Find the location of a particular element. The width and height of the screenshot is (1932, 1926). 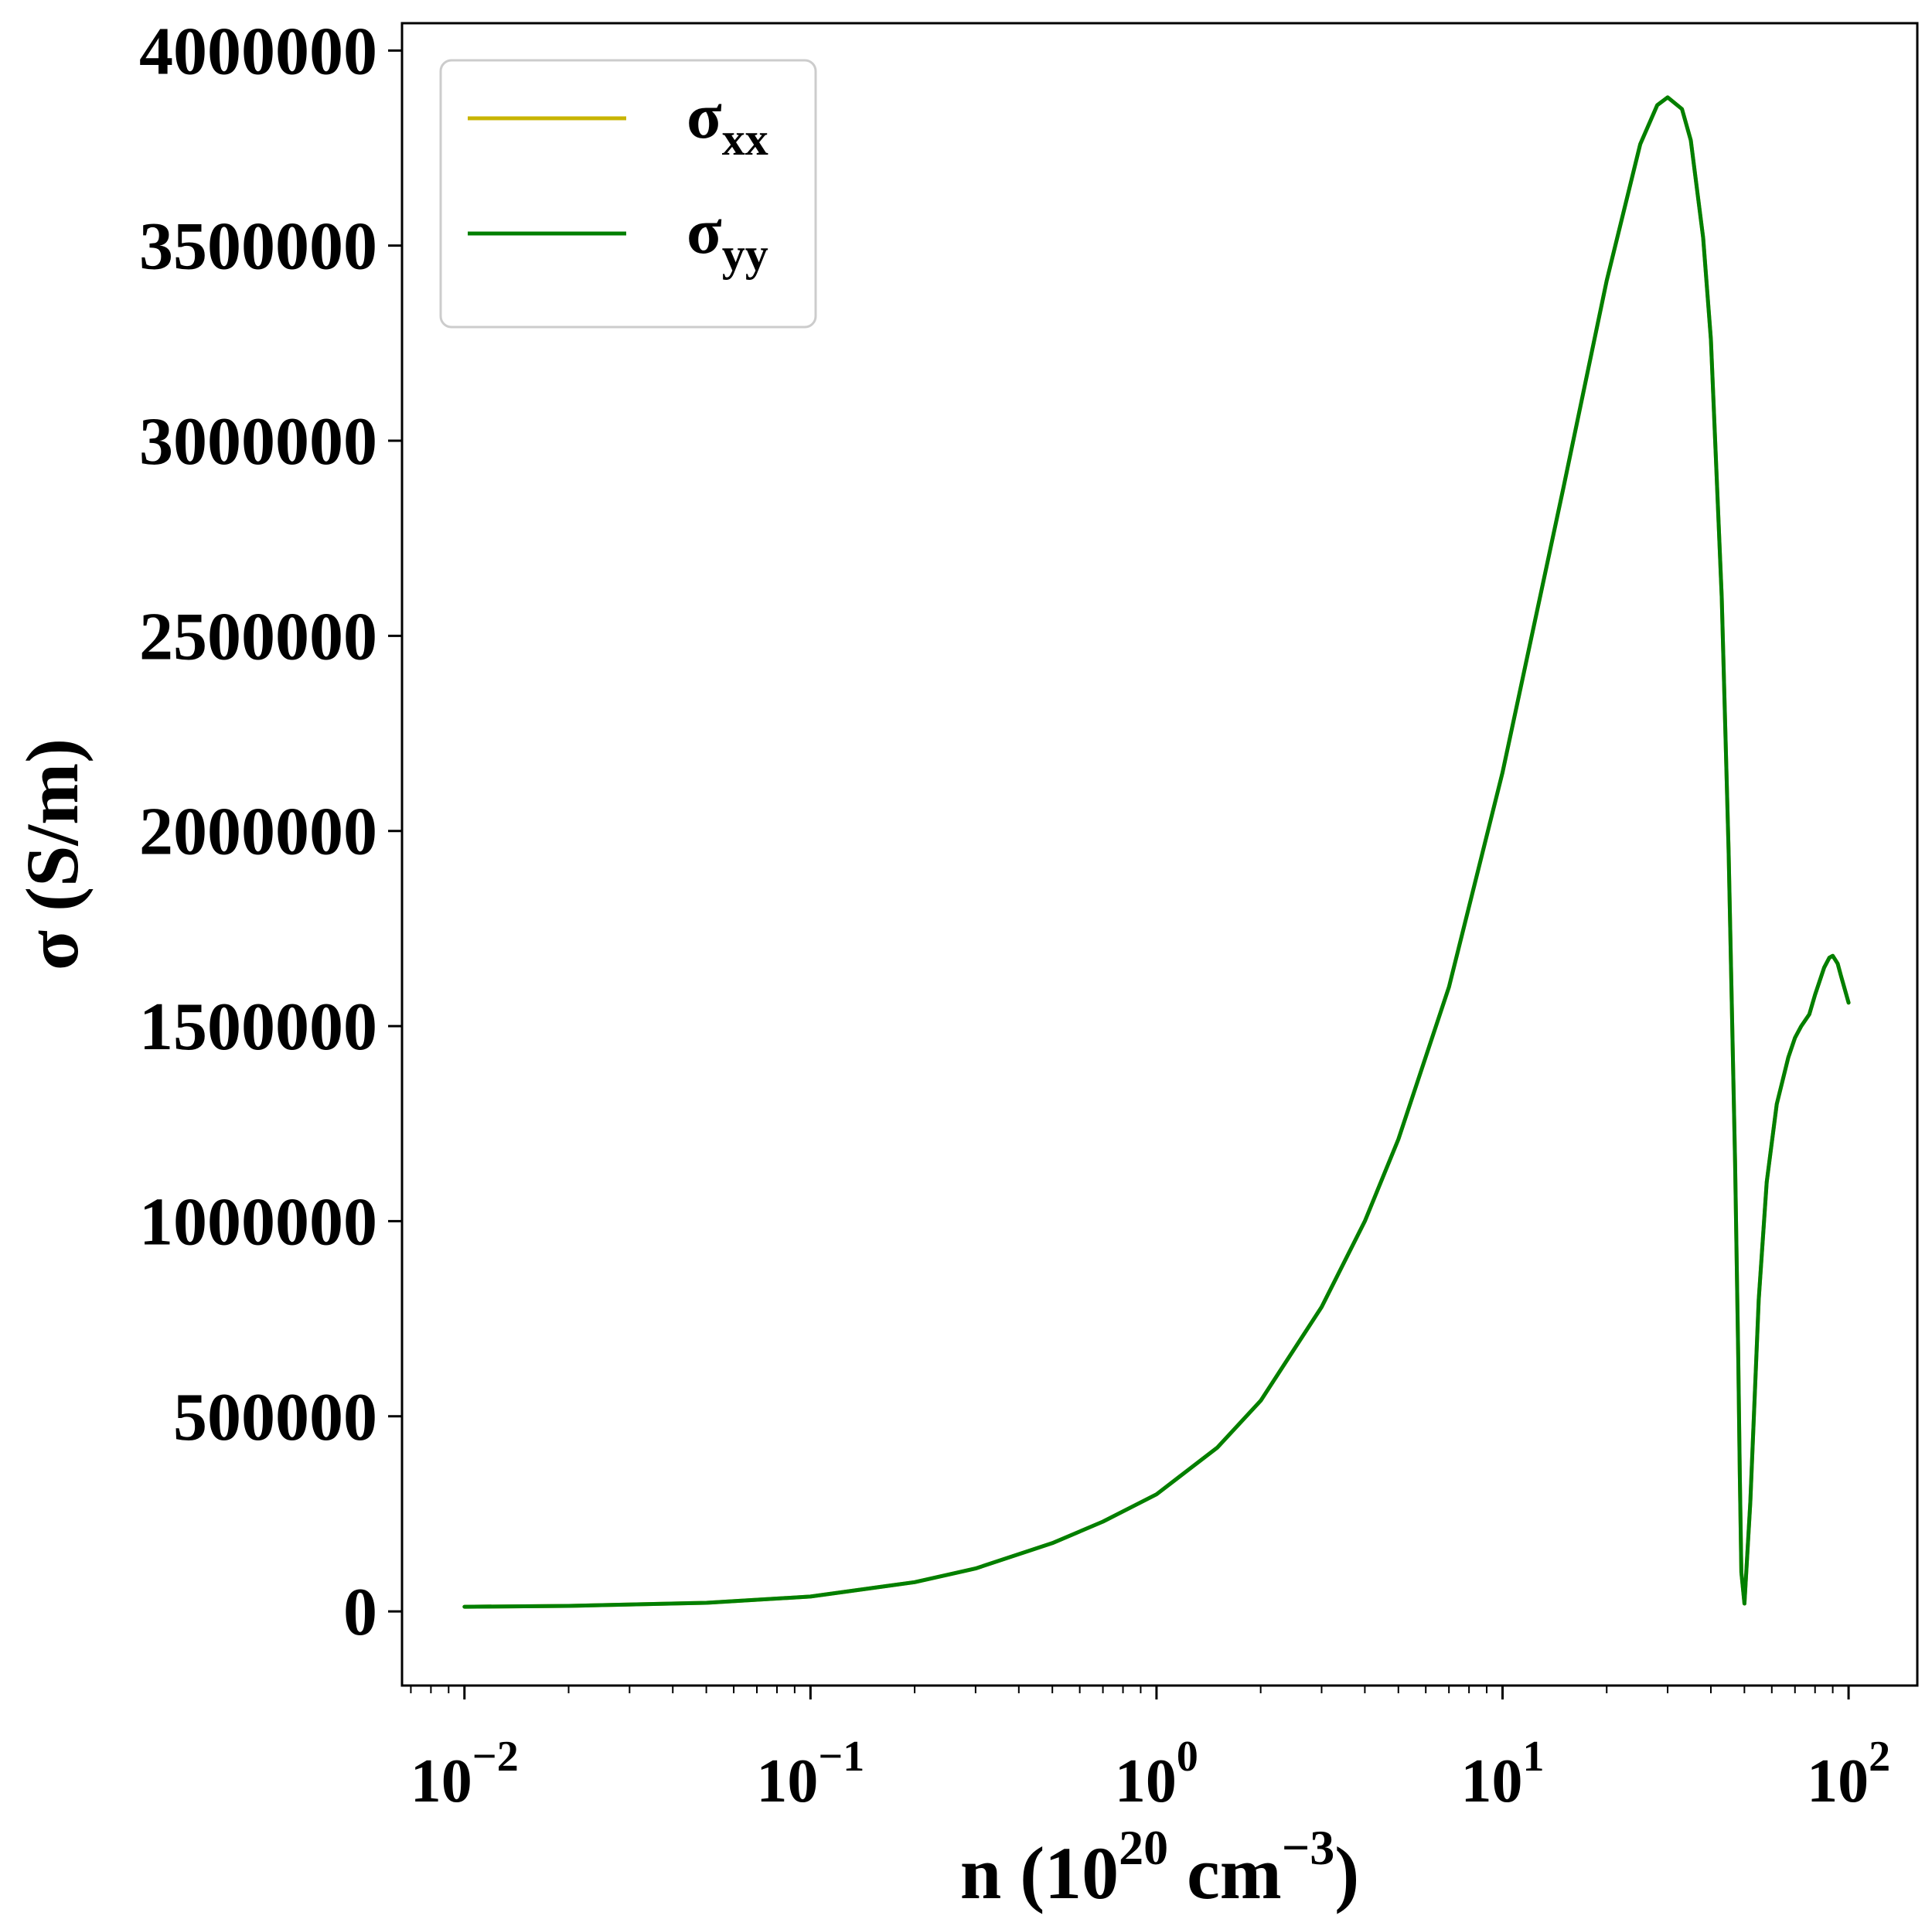

y-tick-label: 3000000 is located at coordinates (258, 441).